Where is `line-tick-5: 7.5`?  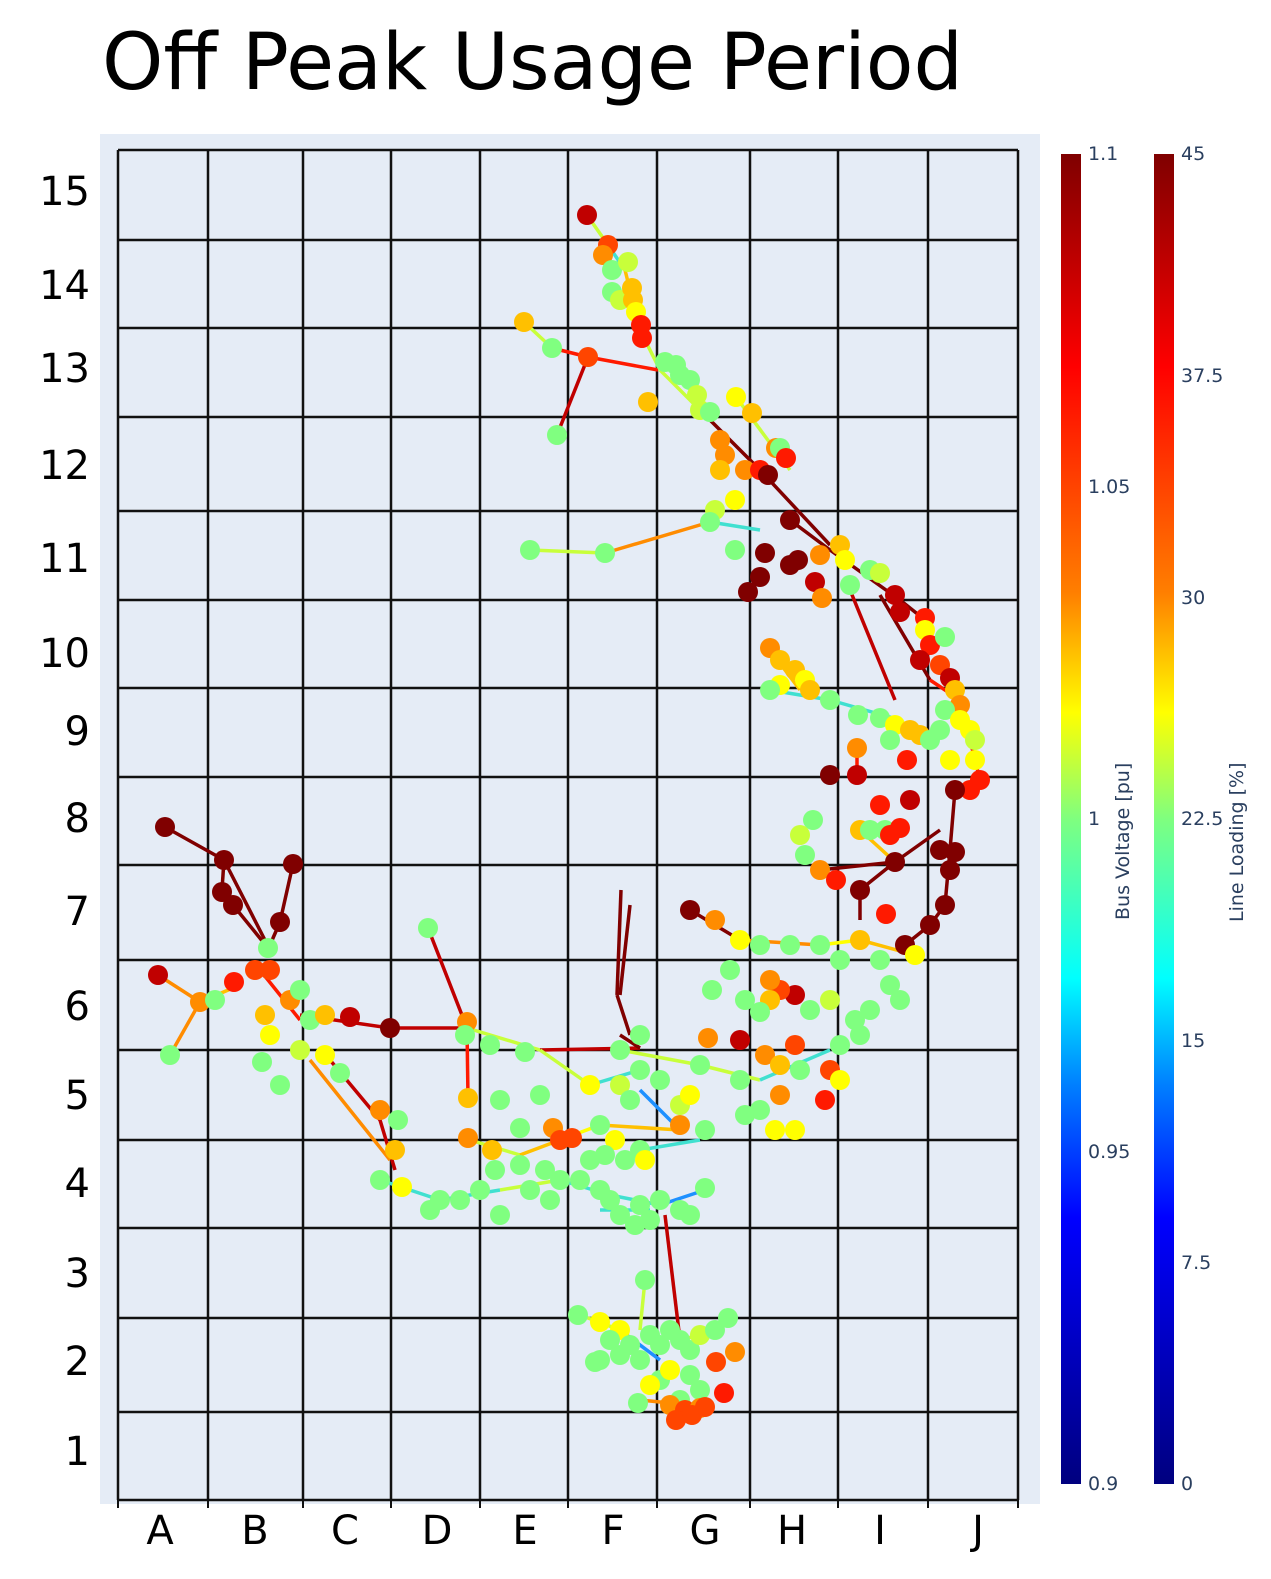
line-tick-5: 7.5 is located at coordinates (1196, 1263).